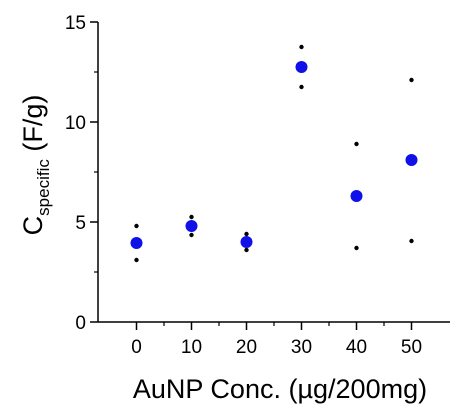  What do you see at coordinates (280, 389) in the screenshot?
I see `x-axis-title: AuNP Conc. (µg/200mg)` at bounding box center [280, 389].